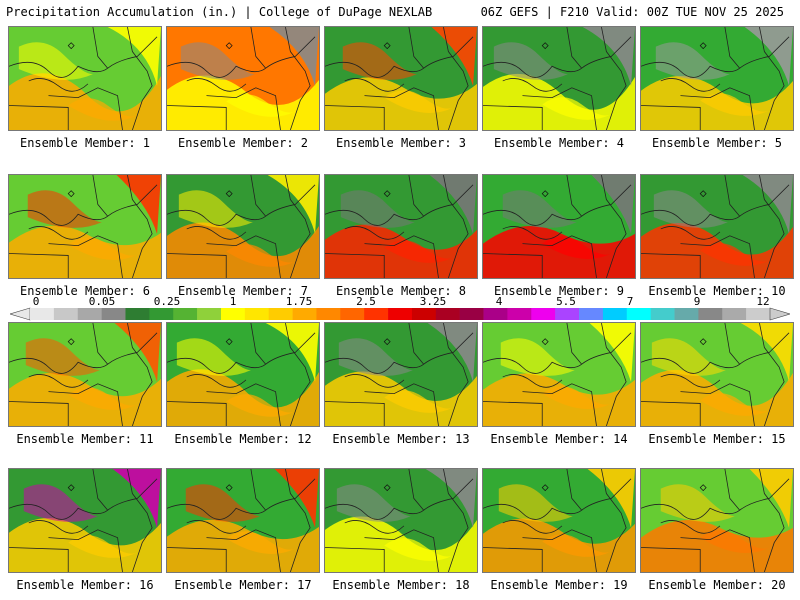  What do you see at coordinates (559, 585) in the screenshot?
I see `ensemble-member-label: Ensemble Member: 19` at bounding box center [559, 585].